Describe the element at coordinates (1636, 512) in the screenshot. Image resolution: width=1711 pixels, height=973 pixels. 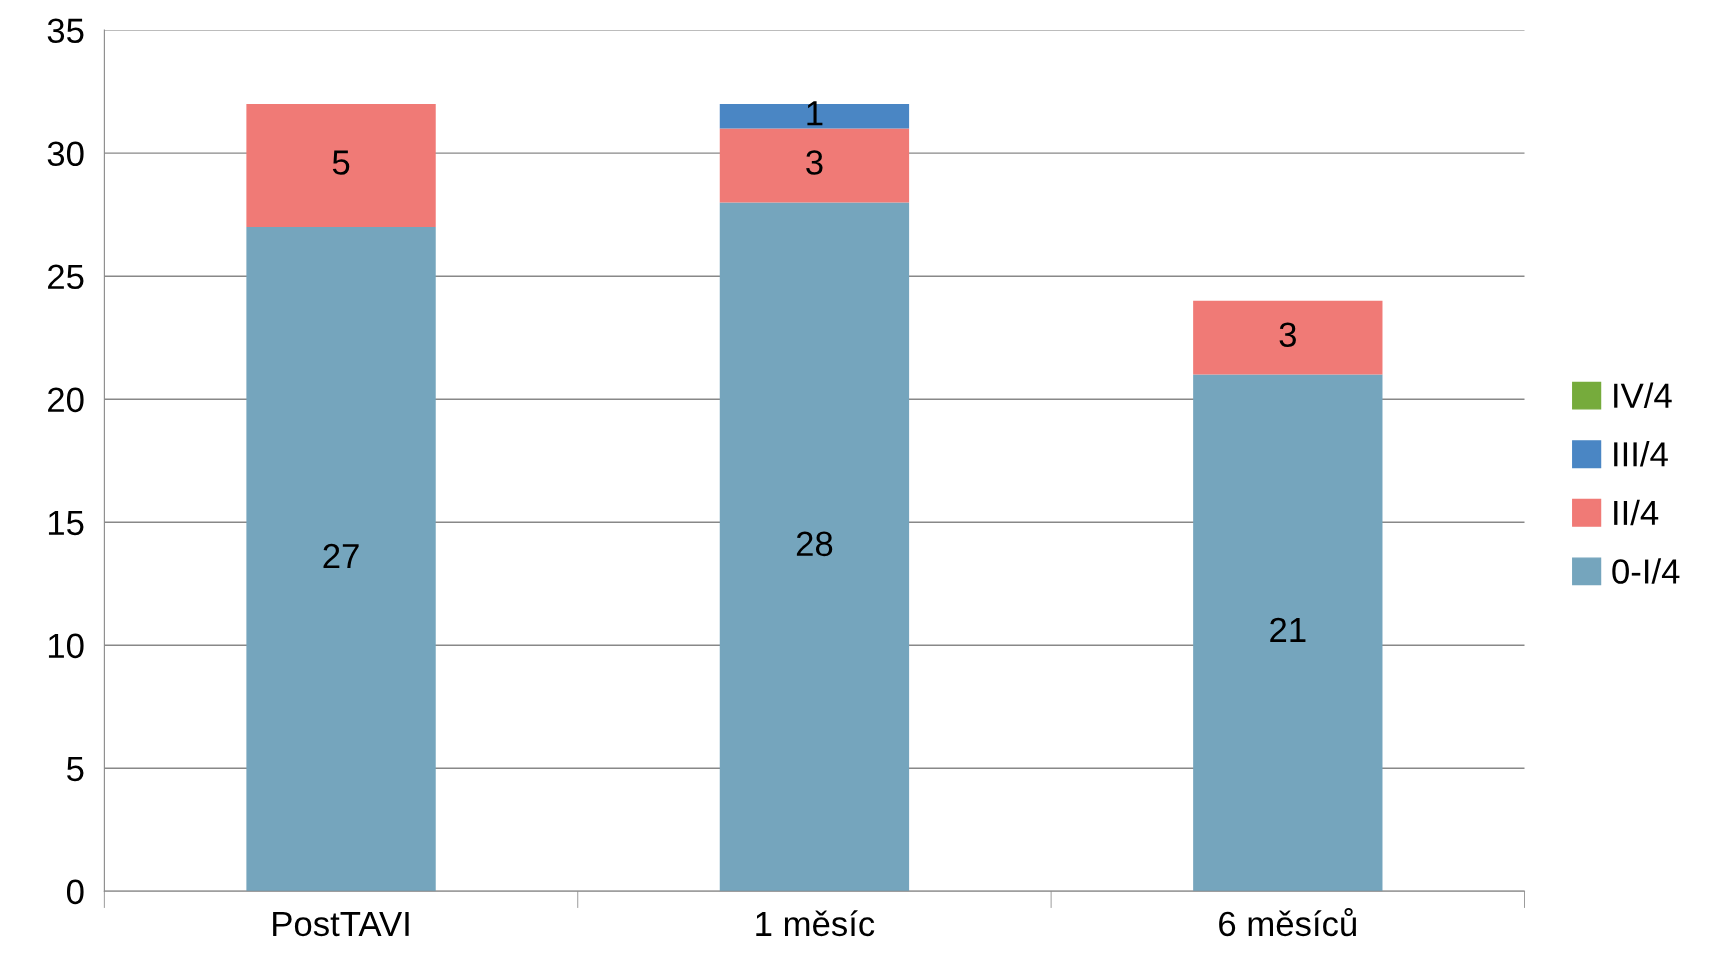
I see `legend-label: II/4` at that location.